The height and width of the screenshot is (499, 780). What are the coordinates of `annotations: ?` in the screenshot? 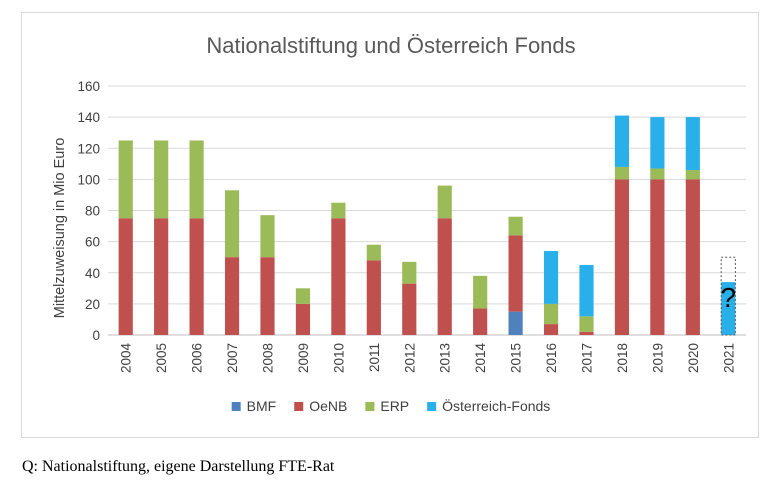 It's located at (728, 296).